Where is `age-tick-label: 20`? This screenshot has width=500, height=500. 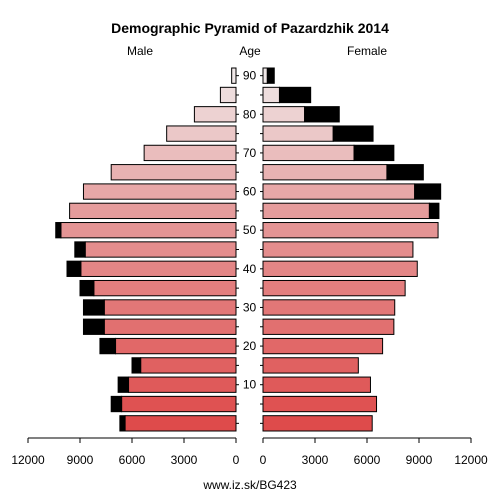
age-tick-label: 20 is located at coordinates (250, 346).